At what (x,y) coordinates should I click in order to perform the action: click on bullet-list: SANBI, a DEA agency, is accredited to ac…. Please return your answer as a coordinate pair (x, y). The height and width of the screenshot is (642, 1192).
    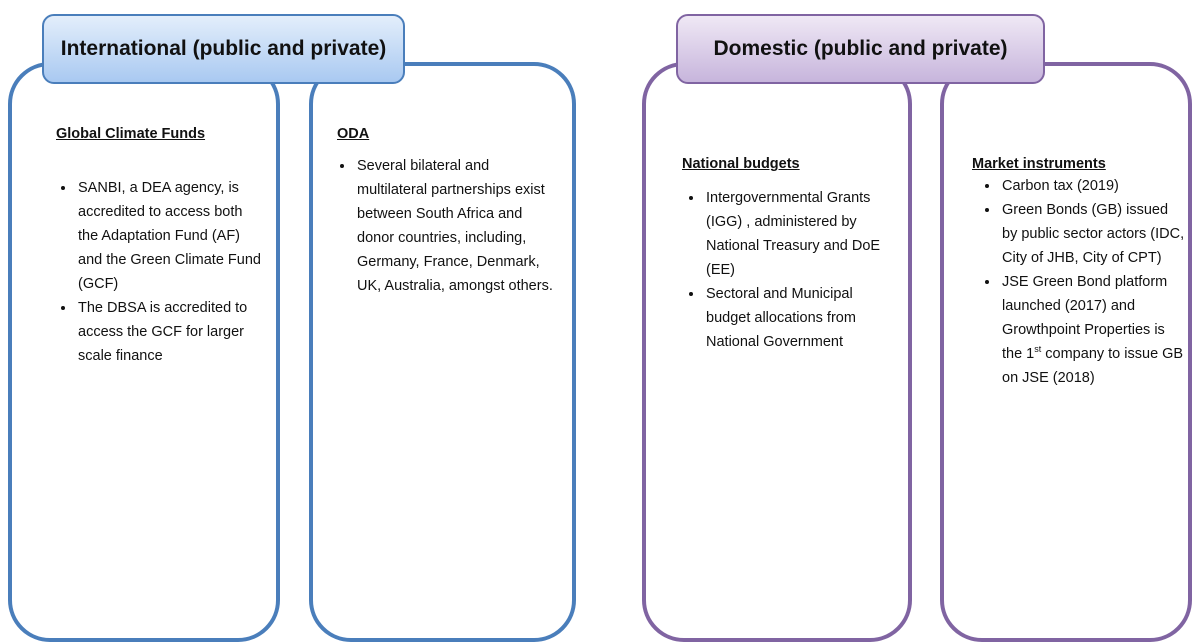
    Looking at the image, I should click on (162, 272).